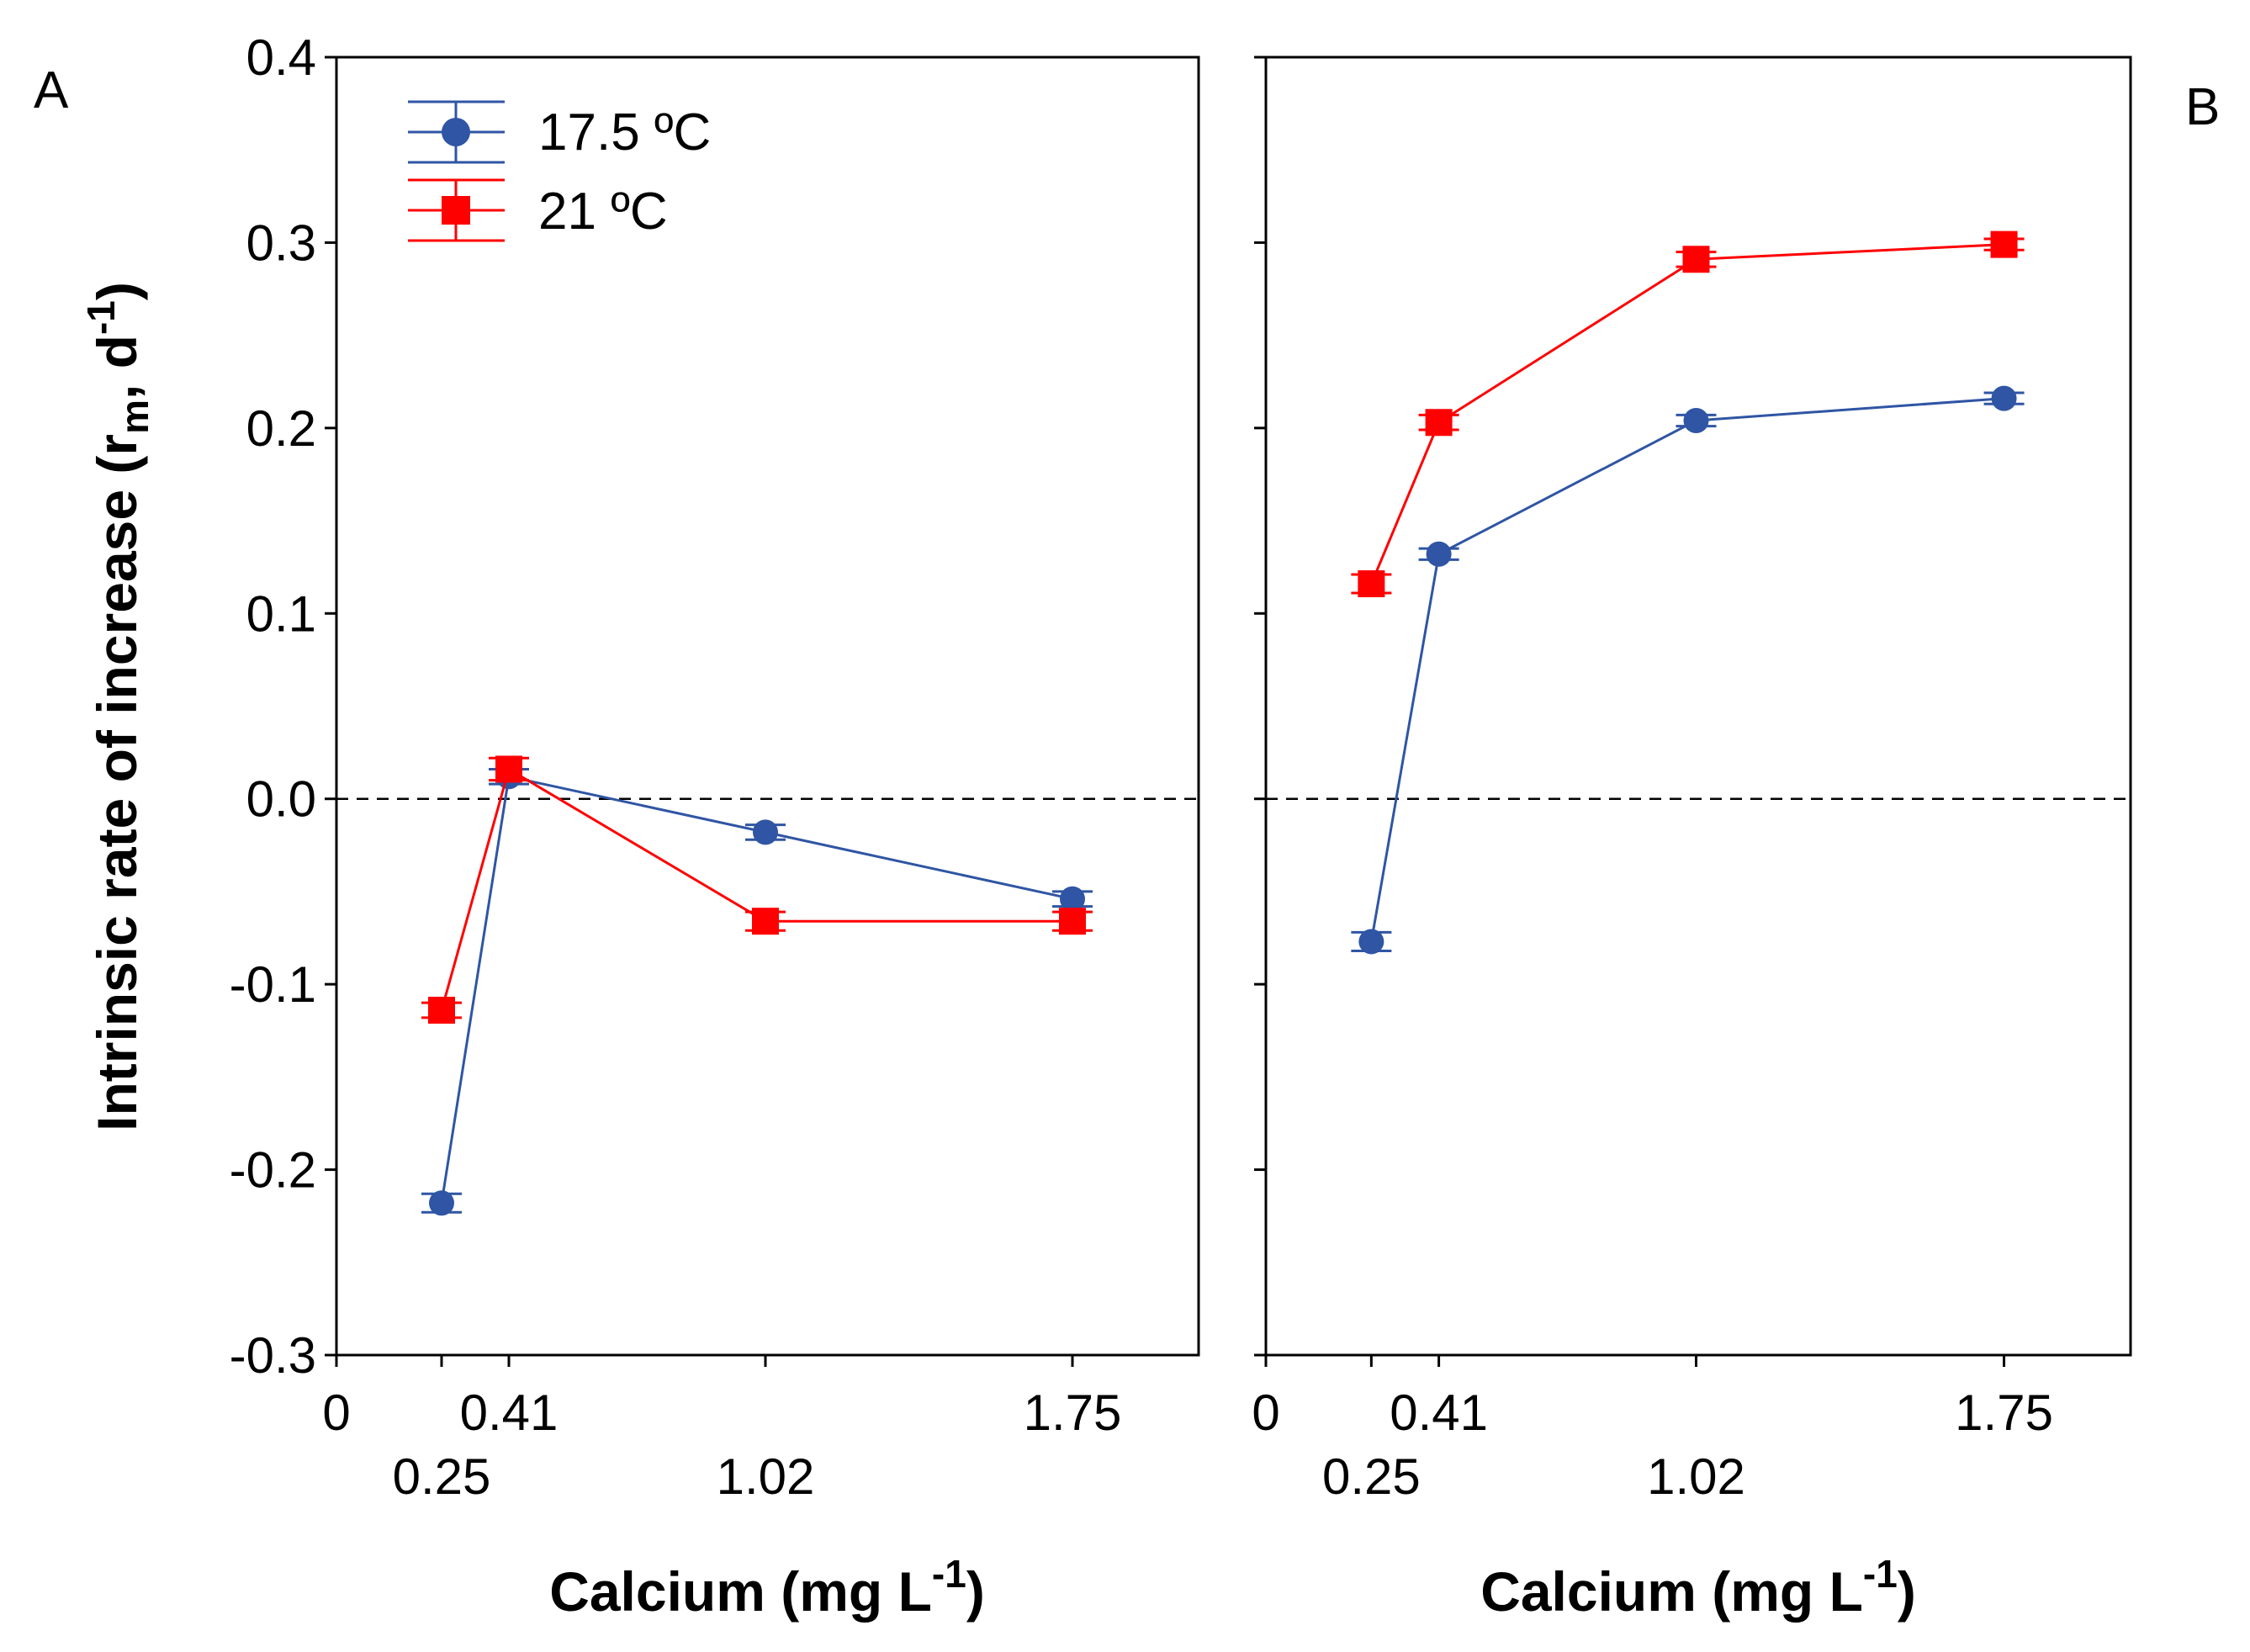 This screenshot has width=2250, height=1652. I want to click on panel-a-xtick-label: 0.25, so click(442, 1476).